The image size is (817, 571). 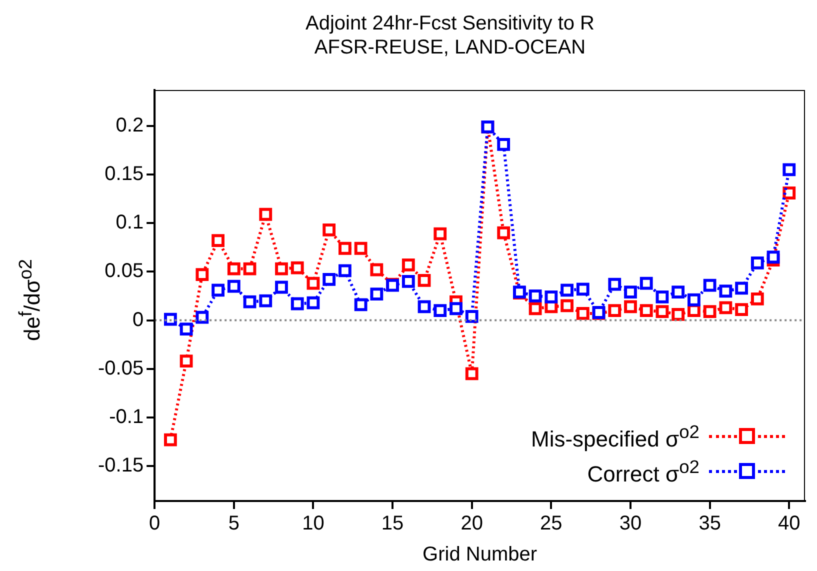 What do you see at coordinates (124, 271) in the screenshot?
I see `y-tick-label: 0.05` at bounding box center [124, 271].